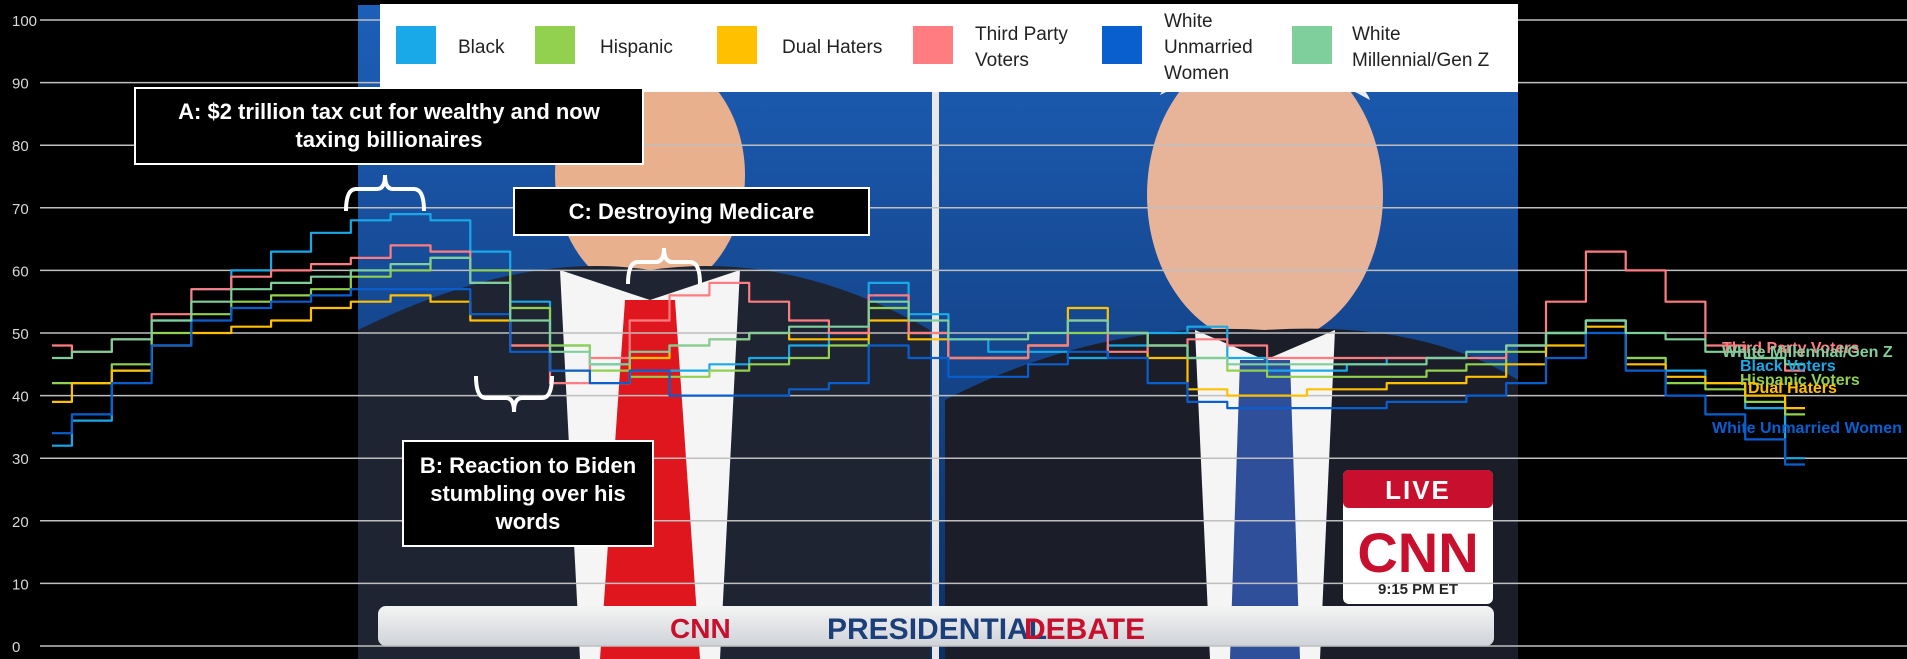  What do you see at coordinates (20, 459) in the screenshot?
I see `y-tick-label: 30` at bounding box center [20, 459].